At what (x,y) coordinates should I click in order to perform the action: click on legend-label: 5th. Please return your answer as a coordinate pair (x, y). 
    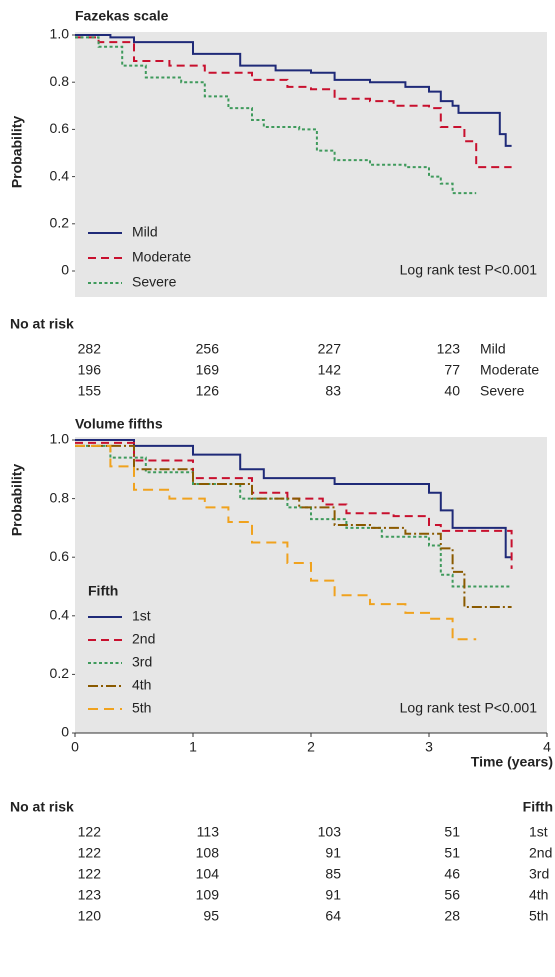
    Looking at the image, I should click on (141, 708).